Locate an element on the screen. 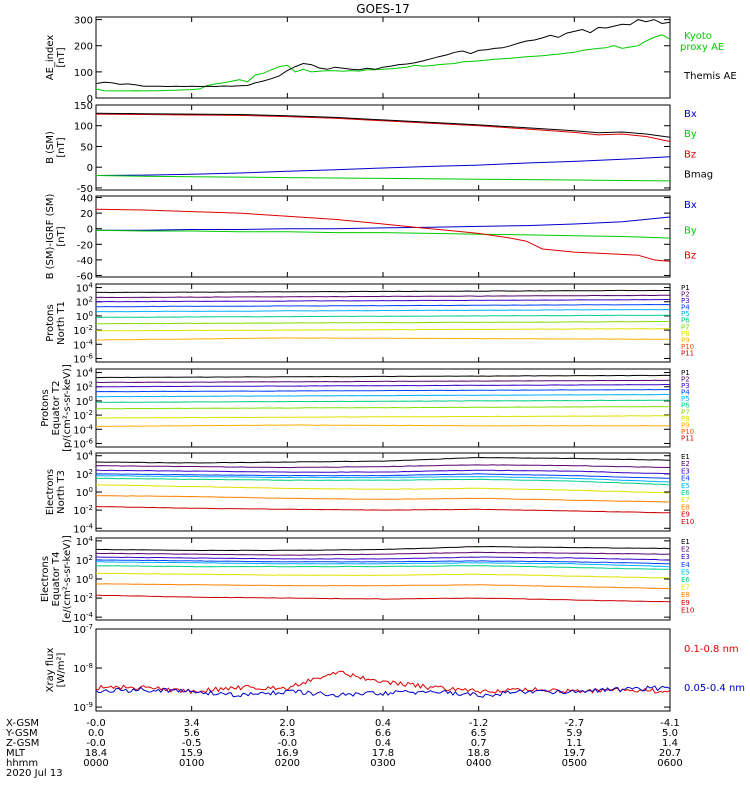  series-e2 is located at coordinates (383, 466).